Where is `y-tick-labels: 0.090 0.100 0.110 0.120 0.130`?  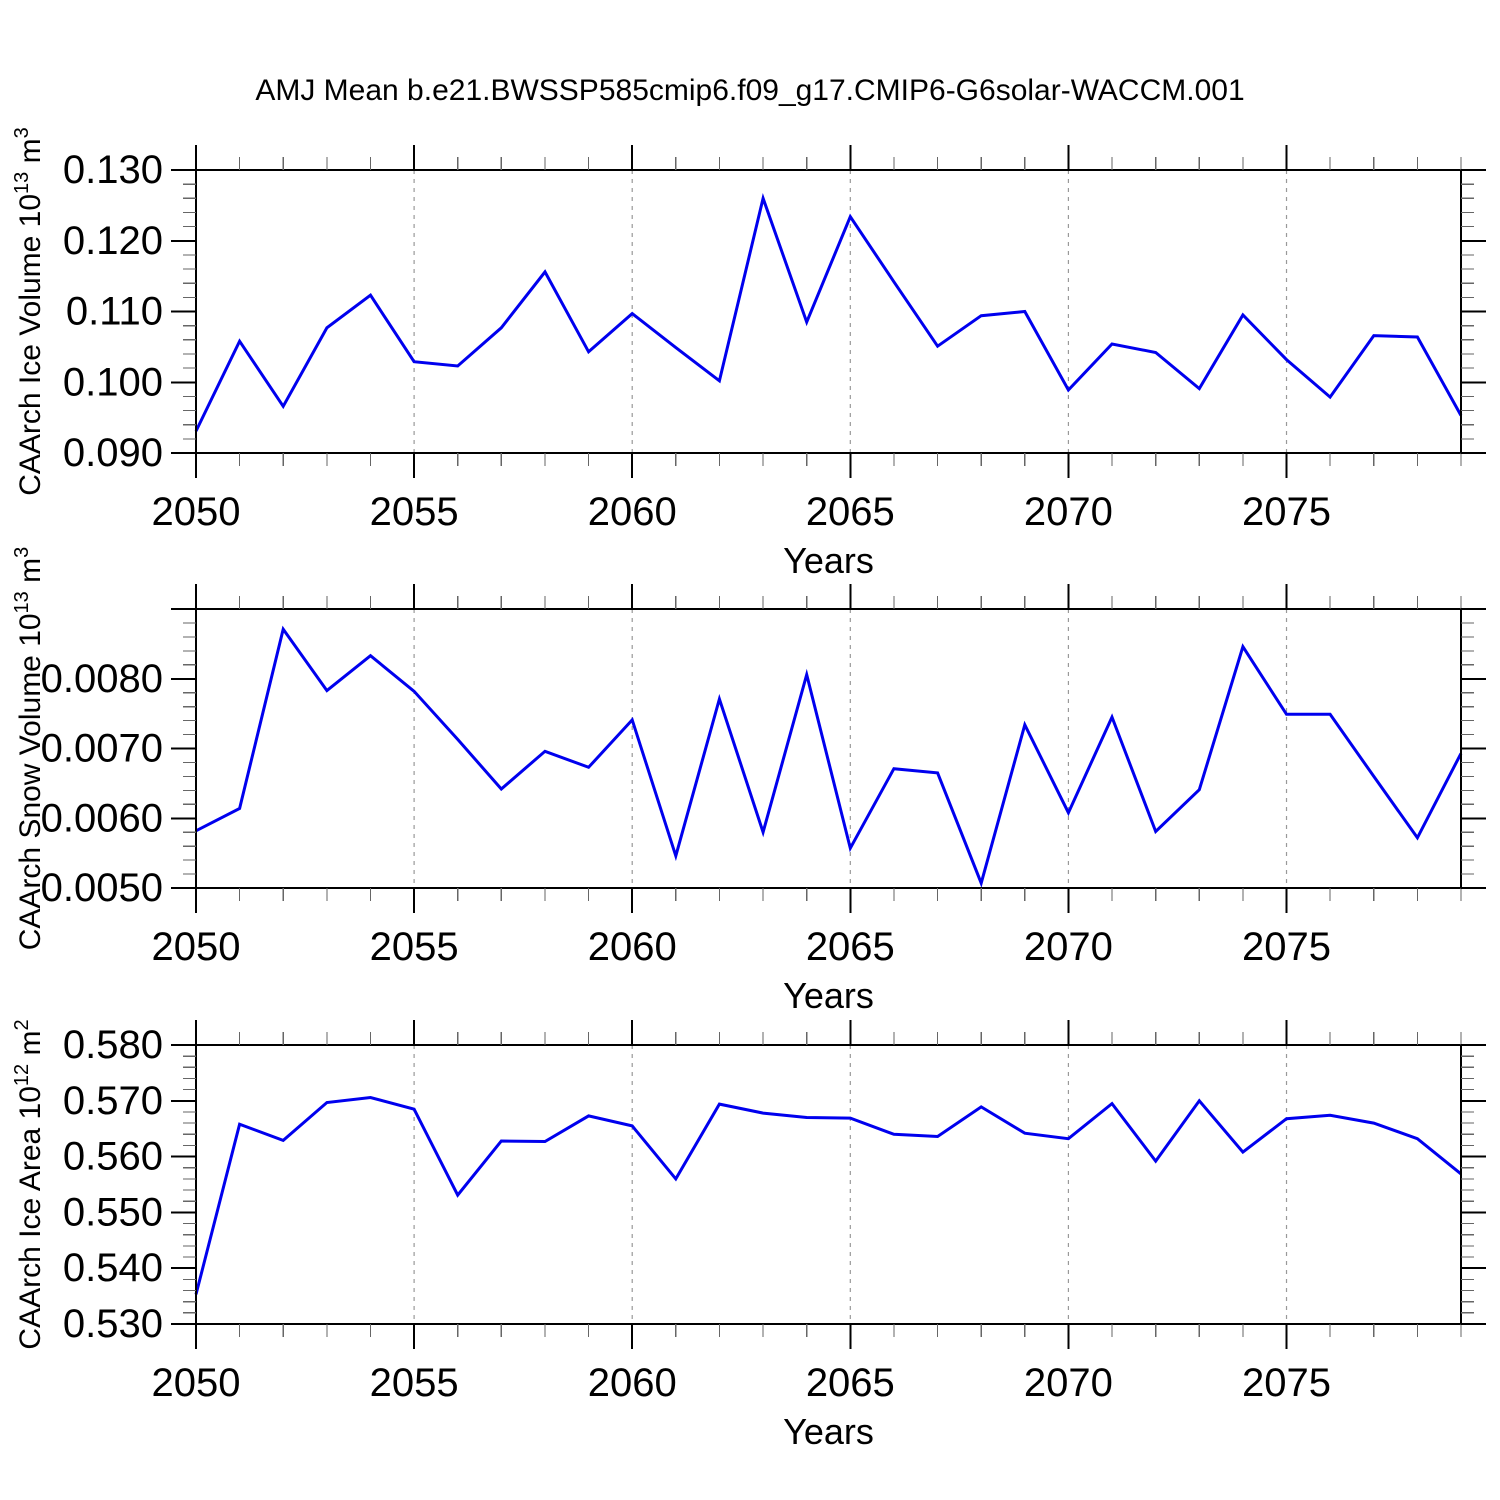 y-tick-labels: 0.090 0.100 0.110 0.120 0.130 is located at coordinates (113, 311).